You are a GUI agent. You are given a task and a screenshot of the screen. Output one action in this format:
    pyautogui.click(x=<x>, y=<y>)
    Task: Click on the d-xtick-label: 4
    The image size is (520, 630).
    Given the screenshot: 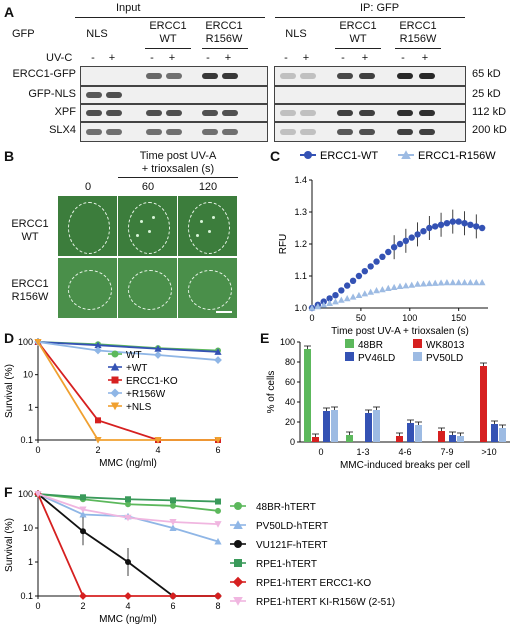 What is the action you would take?
    pyautogui.click(x=157, y=450)
    